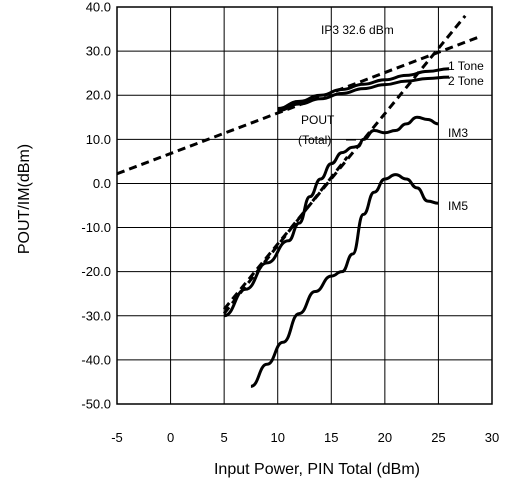  I want to click on x-axis-title: Input Power, PIN Total (dBm), so click(317, 469).